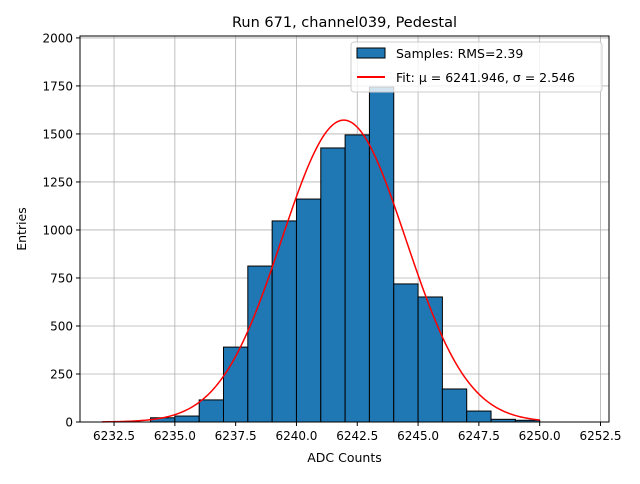  I want to click on x-tick-label: 6242.5, so click(357, 436).